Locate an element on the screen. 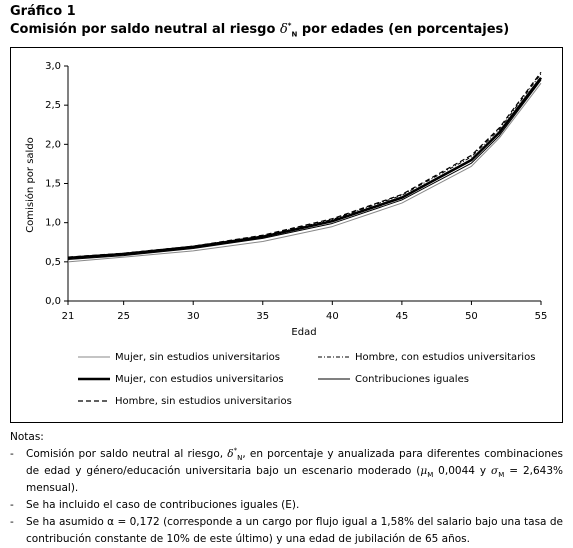 This screenshot has height=548, width=573. note-symbol: δ is located at coordinates (230, 454).